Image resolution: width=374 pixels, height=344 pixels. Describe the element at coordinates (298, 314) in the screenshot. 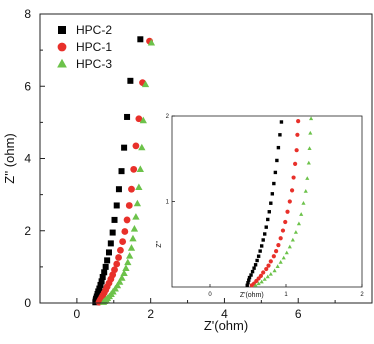

I see `x-tick-label-6: 6` at that location.